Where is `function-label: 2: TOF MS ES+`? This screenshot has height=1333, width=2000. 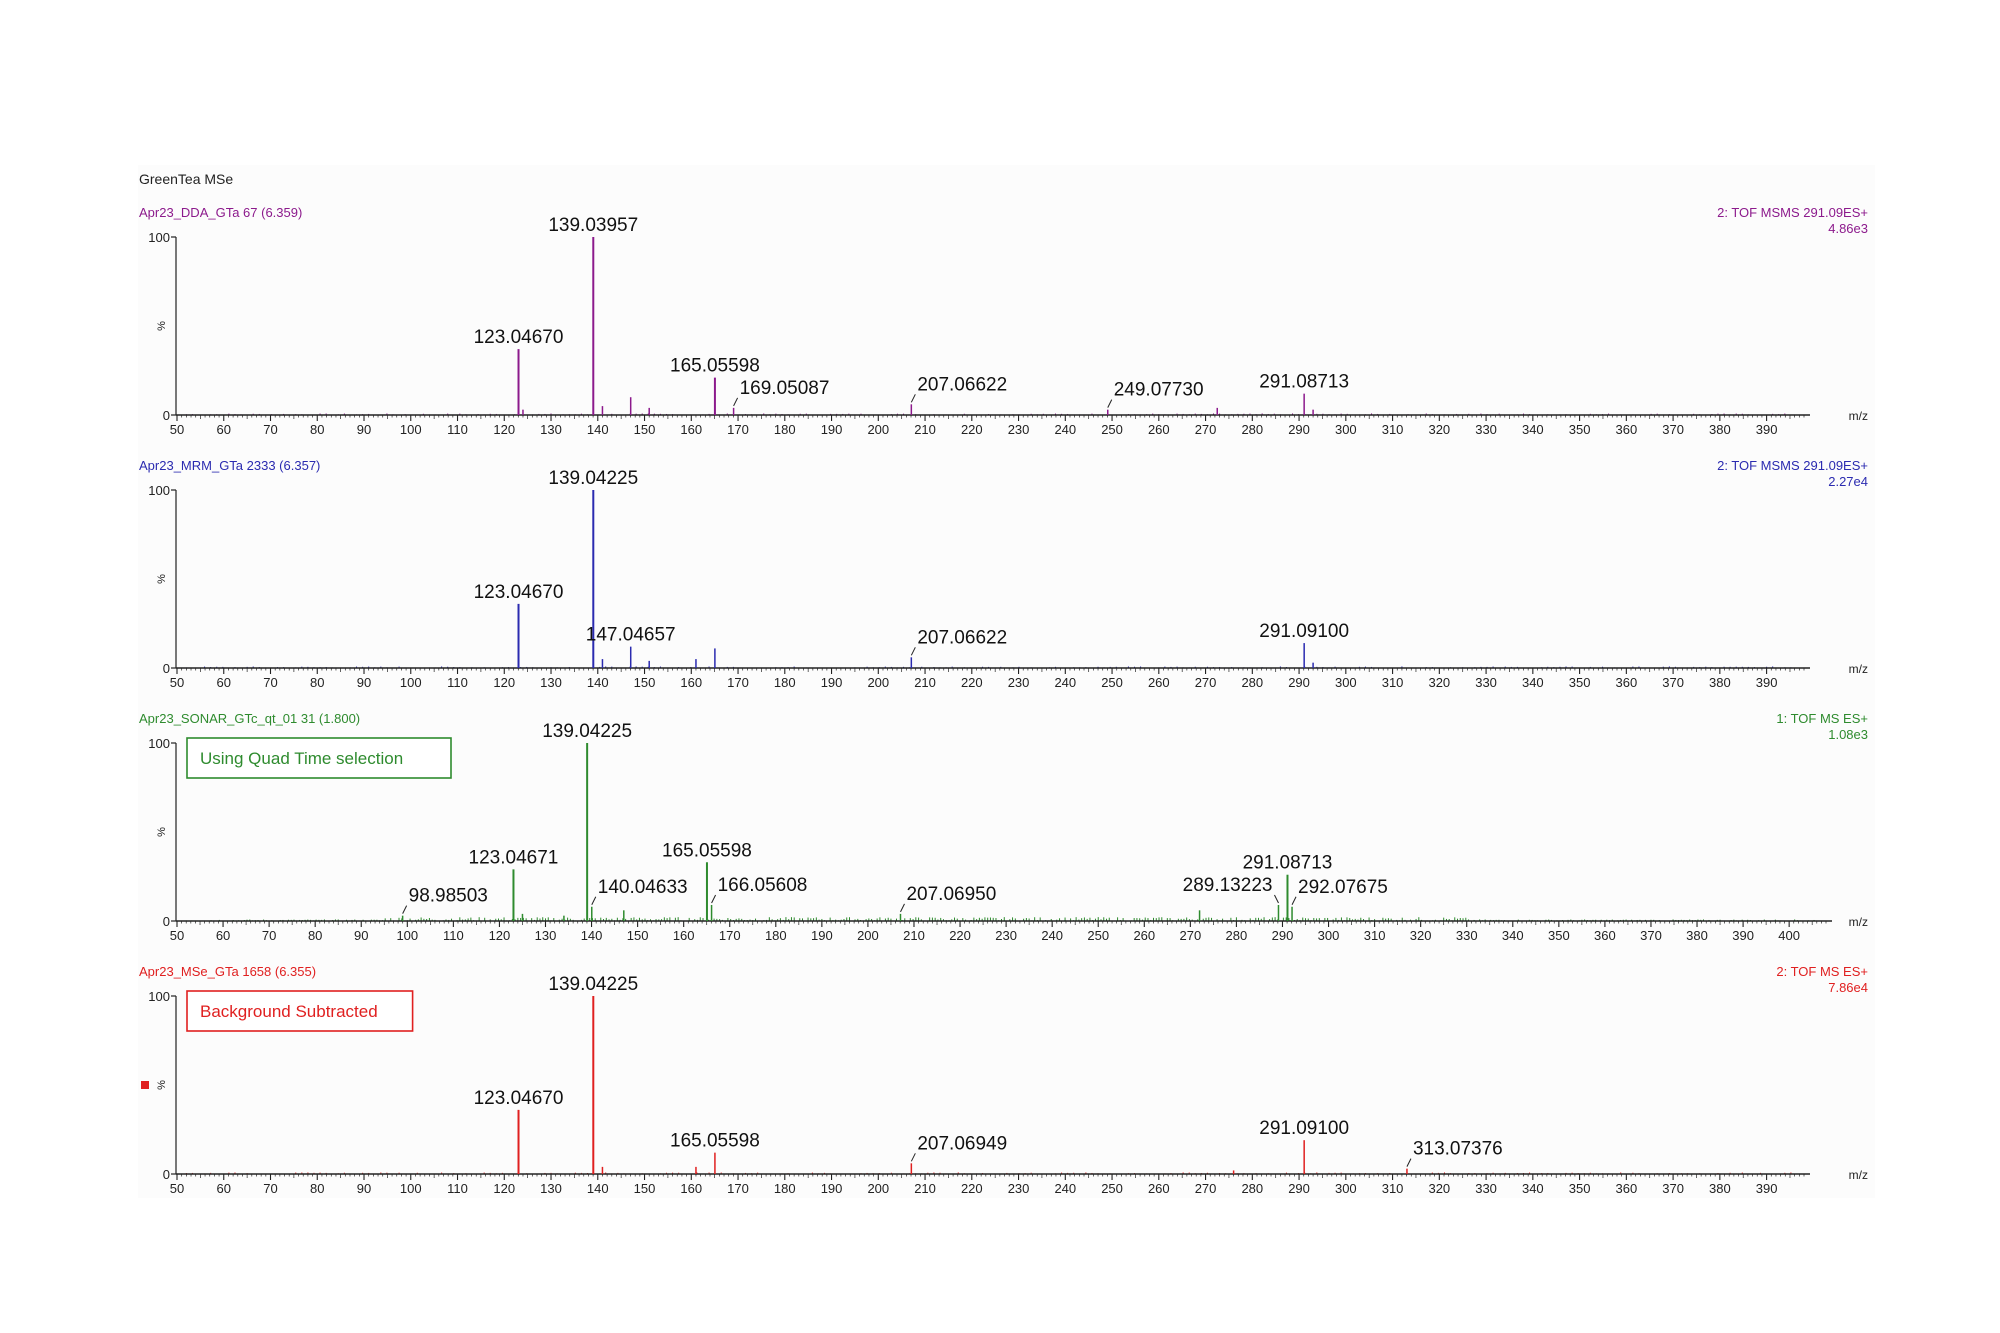 function-label: 2: TOF MS ES+ is located at coordinates (1822, 971).